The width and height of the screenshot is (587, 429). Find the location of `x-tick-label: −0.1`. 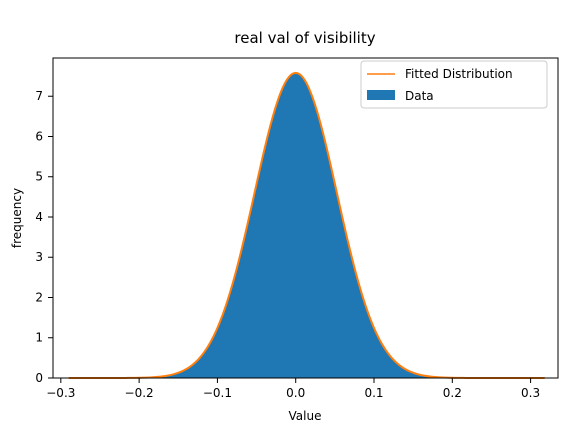

x-tick-label: −0.1 is located at coordinates (217, 393).